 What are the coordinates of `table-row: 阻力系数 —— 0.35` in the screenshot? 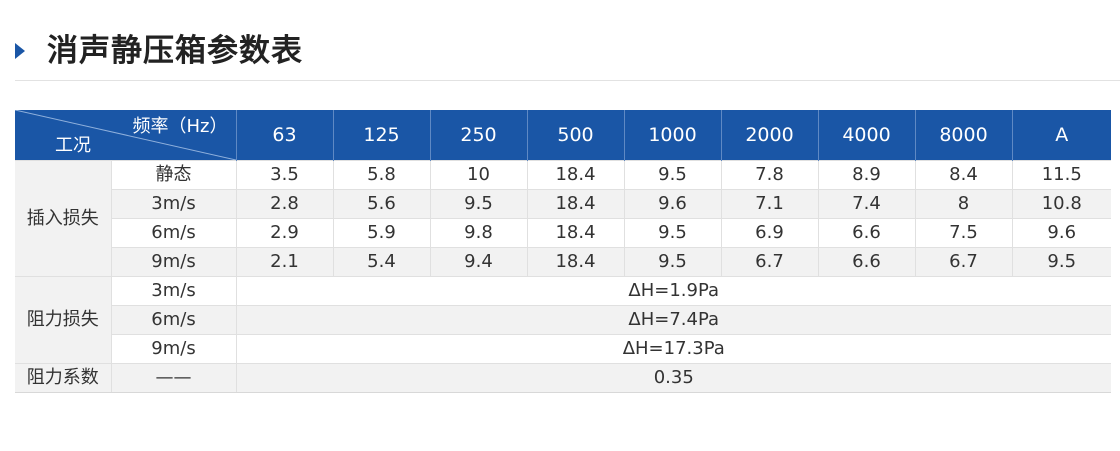 It's located at (563, 378).